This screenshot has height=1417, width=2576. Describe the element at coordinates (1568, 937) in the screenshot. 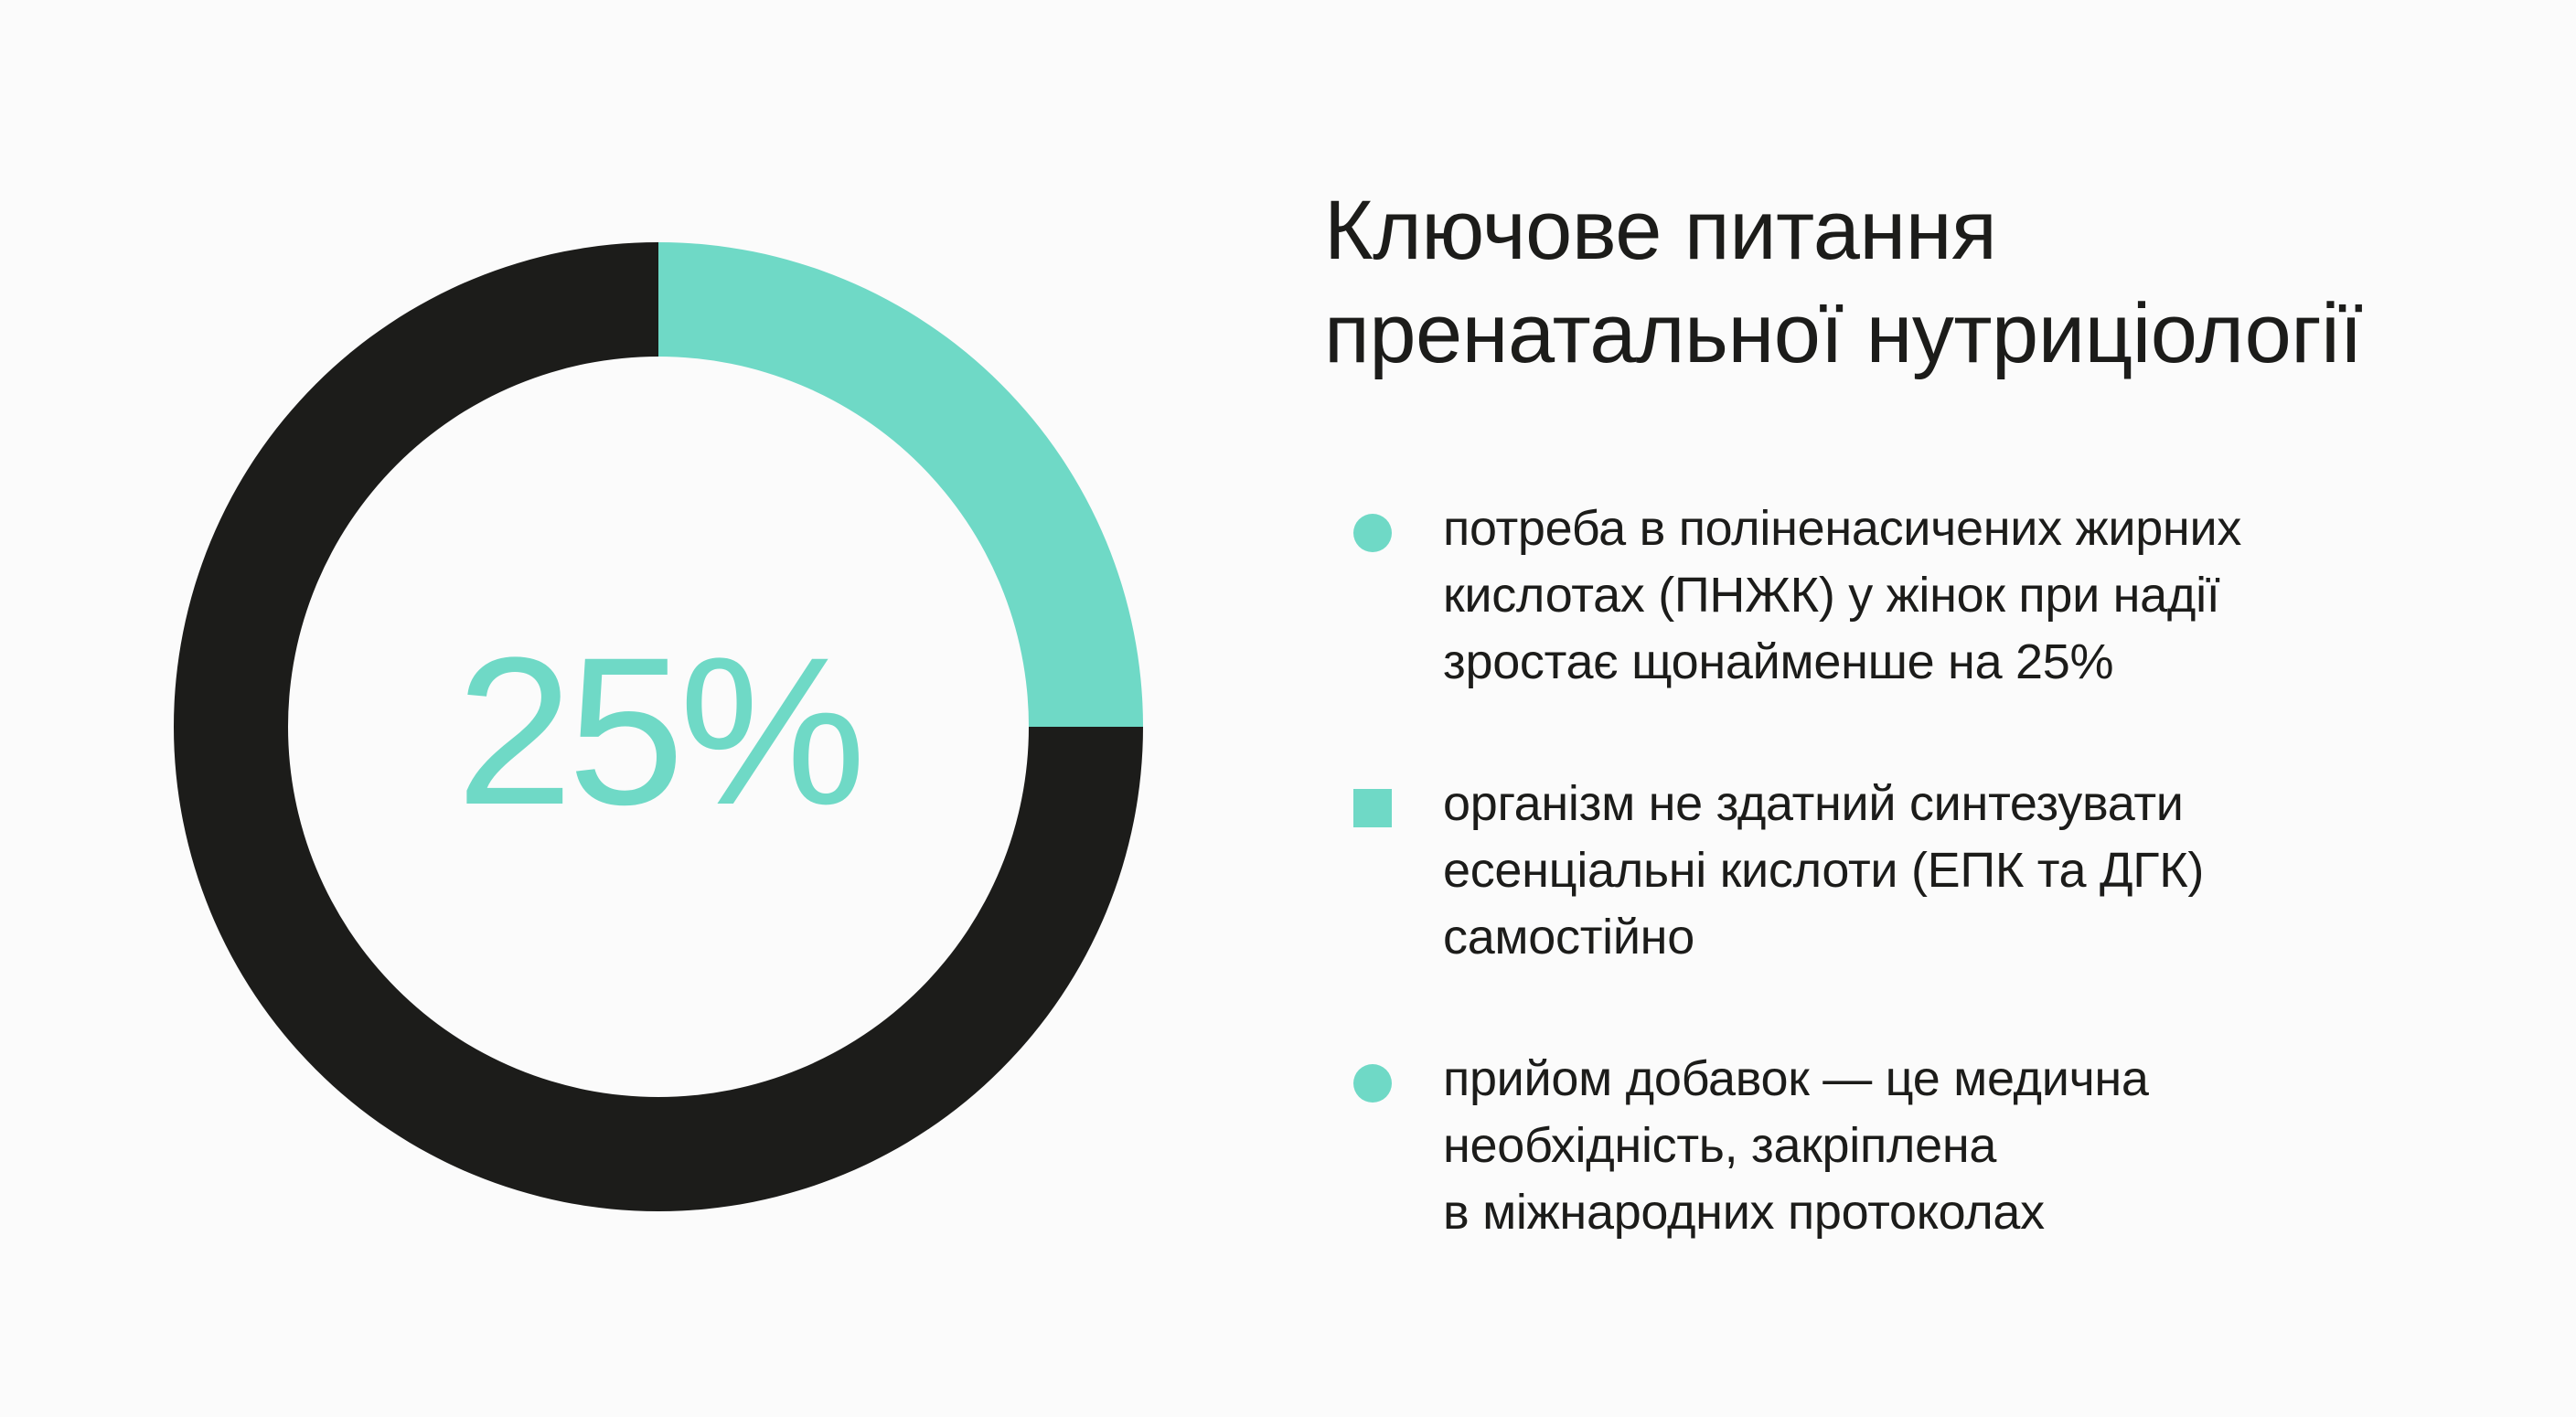

I see `bullet-line: самостійно` at that location.